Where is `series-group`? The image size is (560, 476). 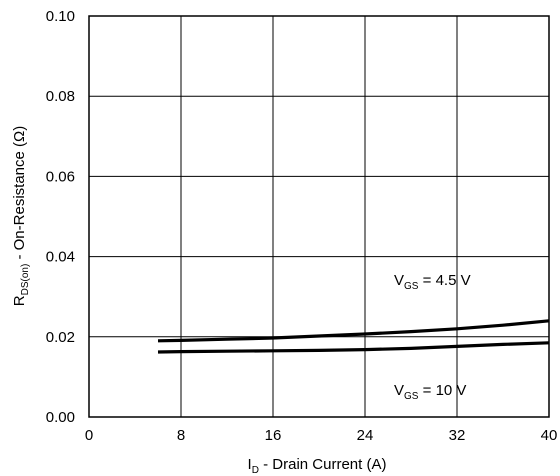
series-group is located at coordinates (353, 336).